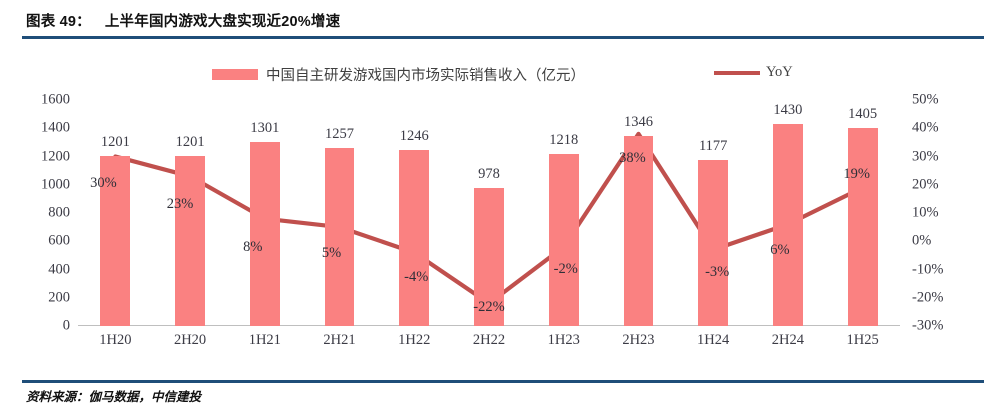 Image resolution: width=1006 pixels, height=420 pixels. I want to click on source-note: 资料来源：伽马数据，中信建投, so click(114, 397).